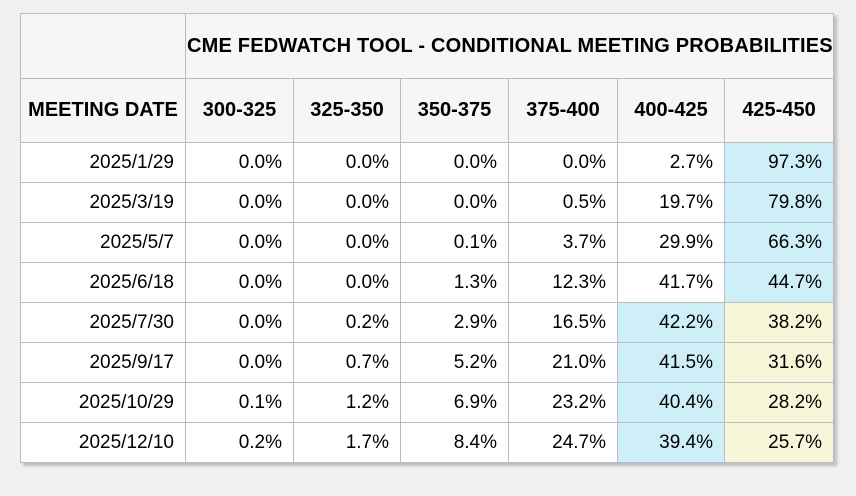 The height and width of the screenshot is (496, 856). Describe the element at coordinates (671, 162) in the screenshot. I see `probability-cell: 2.7%` at that location.